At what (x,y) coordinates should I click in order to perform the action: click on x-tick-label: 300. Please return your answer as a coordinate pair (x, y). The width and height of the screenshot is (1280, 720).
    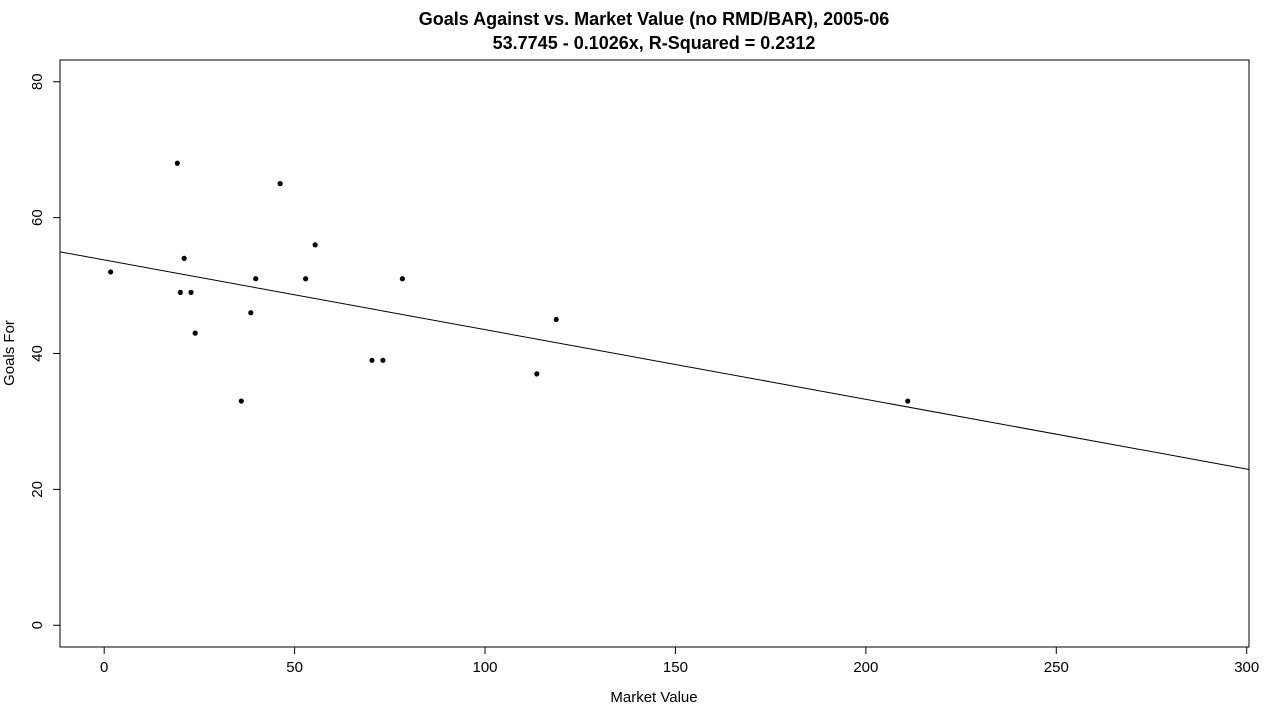
    Looking at the image, I should click on (1246, 667).